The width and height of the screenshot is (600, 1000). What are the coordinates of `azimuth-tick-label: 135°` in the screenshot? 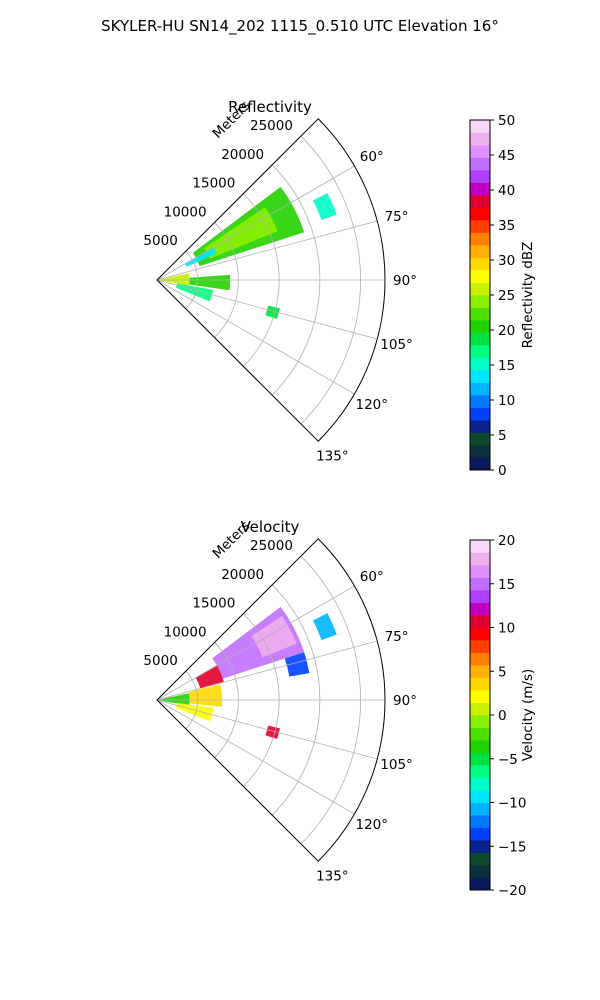 It's located at (332, 876).